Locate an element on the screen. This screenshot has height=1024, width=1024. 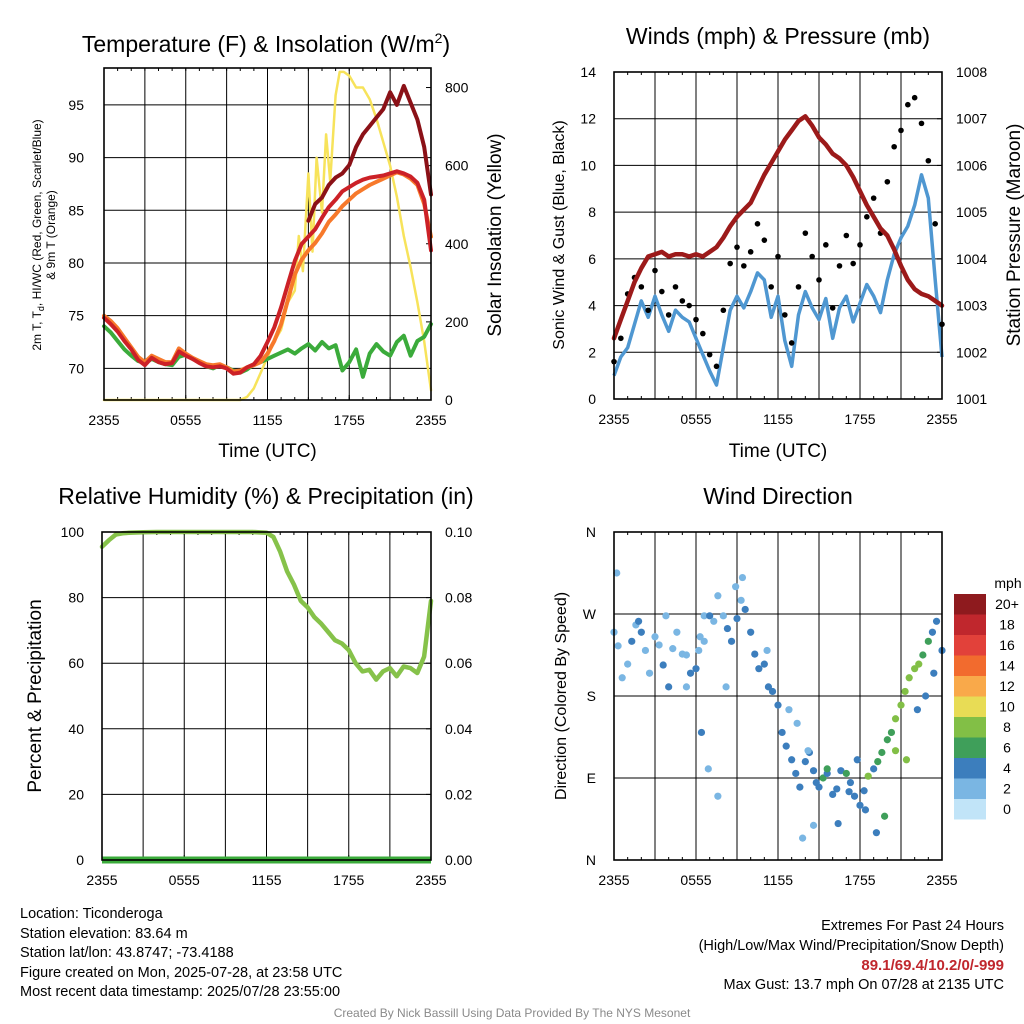
legend-label: 8 is located at coordinates (1007, 727).